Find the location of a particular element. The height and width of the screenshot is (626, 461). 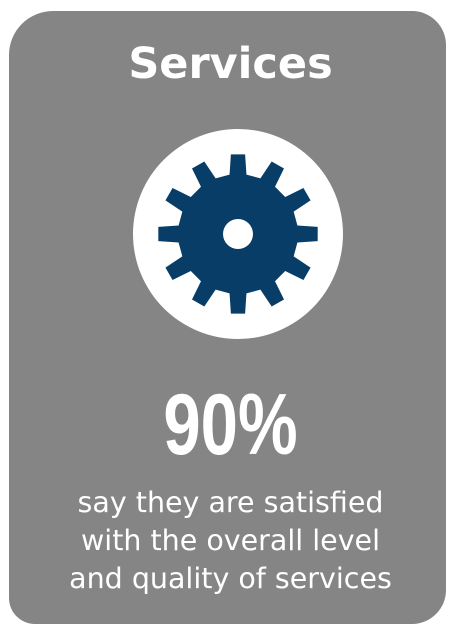

caption-line-3: and quality of services is located at coordinates (230, 578).